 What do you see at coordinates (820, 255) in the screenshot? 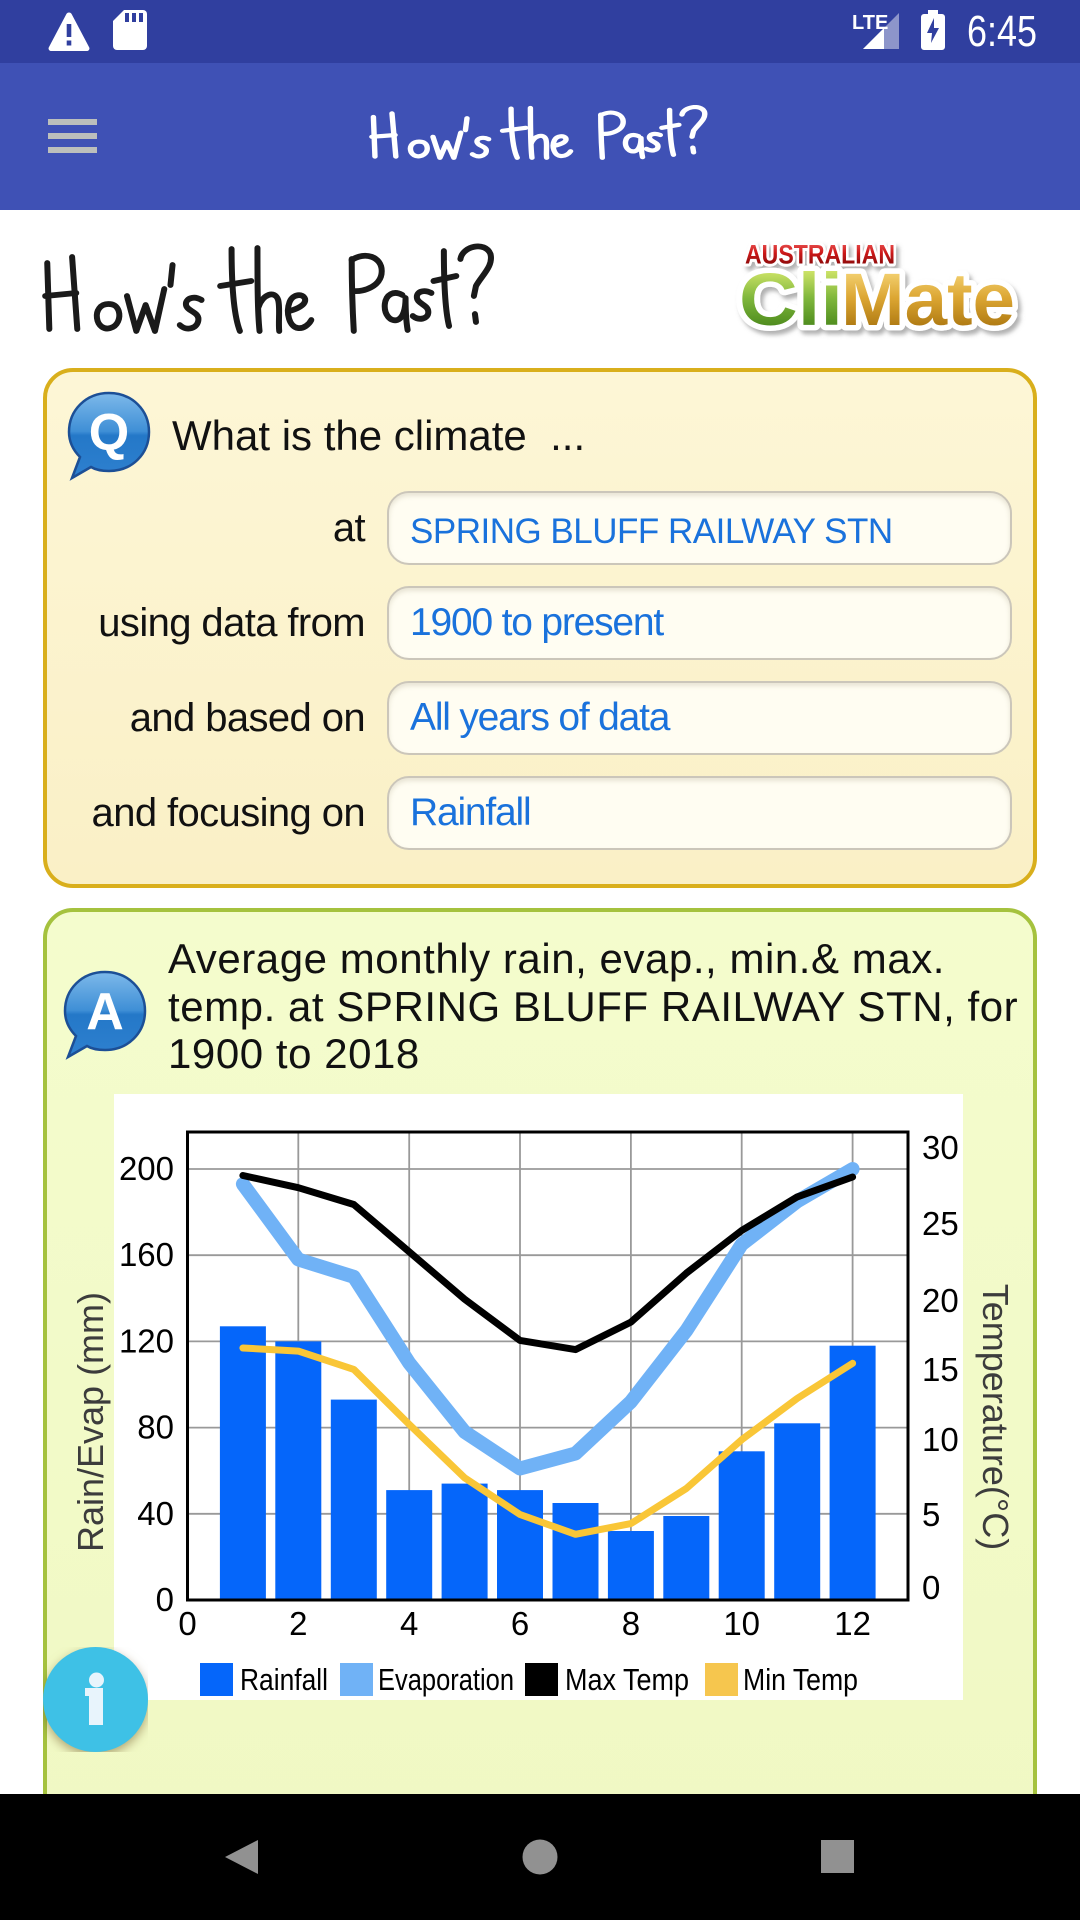
I see `svg-text: AUSTRALIAN` at bounding box center [820, 255].